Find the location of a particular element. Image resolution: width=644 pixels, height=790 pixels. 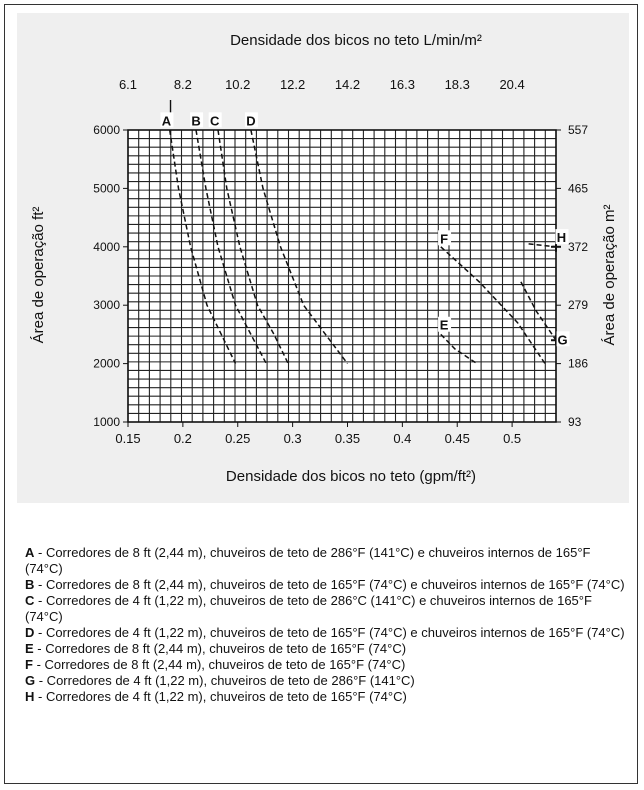

x-tick-label: 0.35 is located at coordinates (347, 438).